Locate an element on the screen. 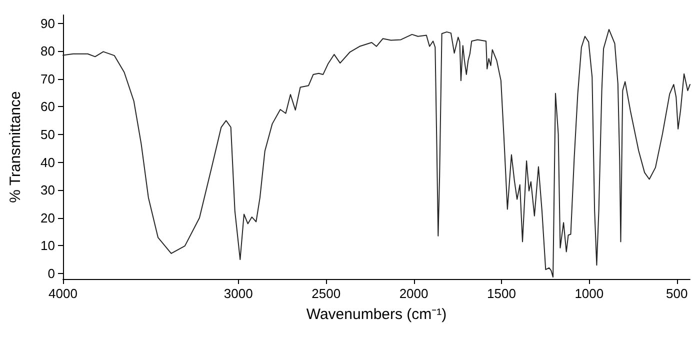  y-tick-label: 30 is located at coordinates (47, 190).